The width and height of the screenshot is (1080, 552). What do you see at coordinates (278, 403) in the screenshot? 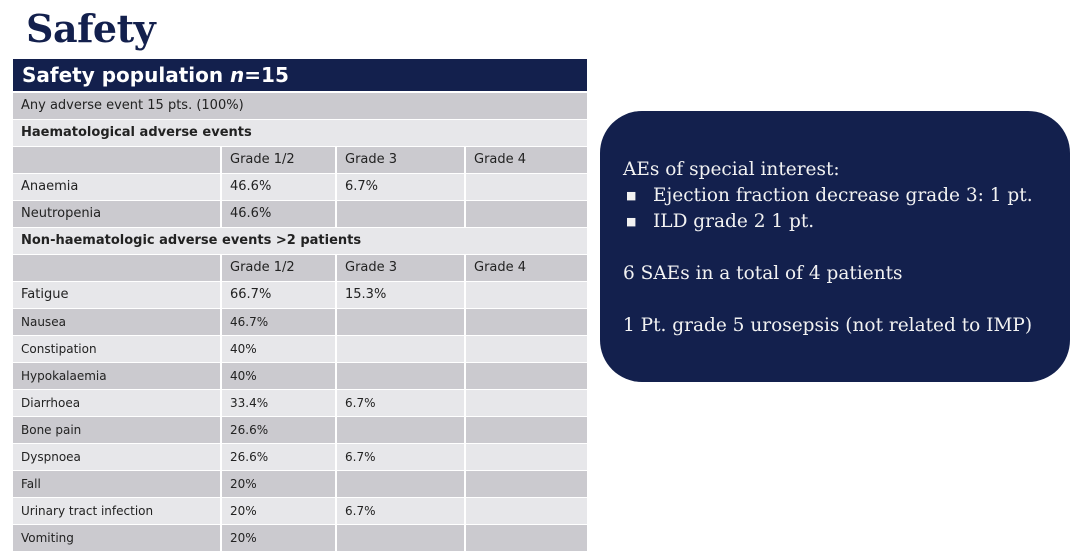
I see `cell-grade-1-2: 33.4%` at bounding box center [278, 403].